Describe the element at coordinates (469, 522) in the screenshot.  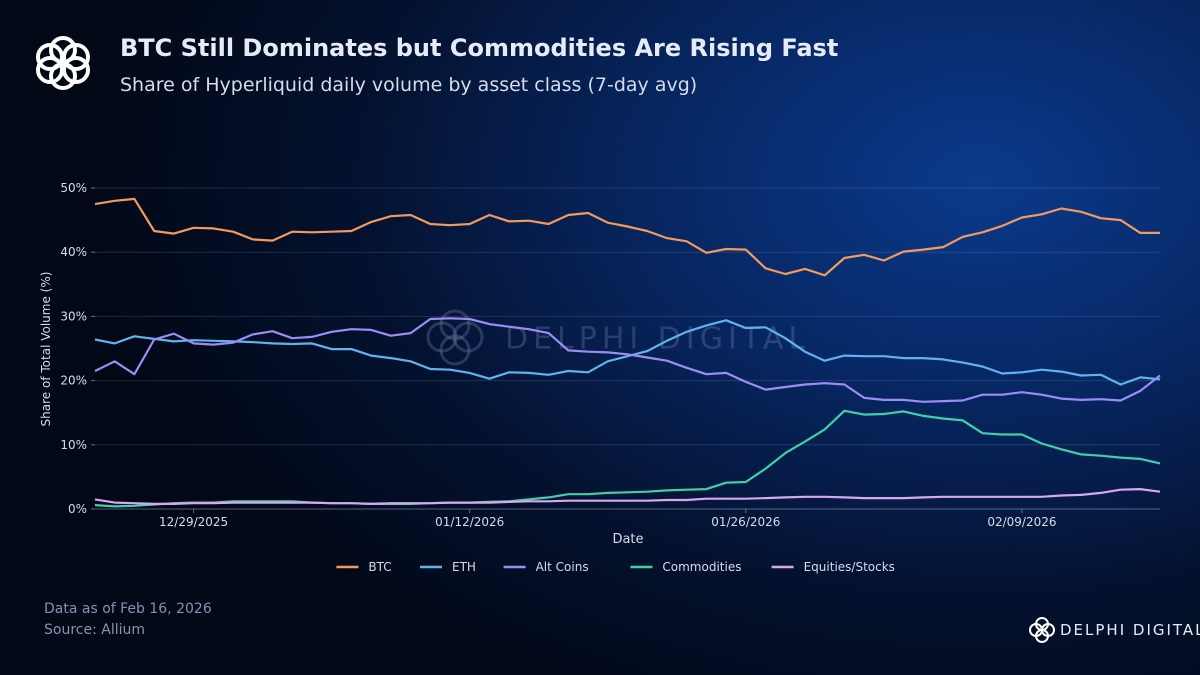
I see `x-tick-label: 01/12/2026` at that location.